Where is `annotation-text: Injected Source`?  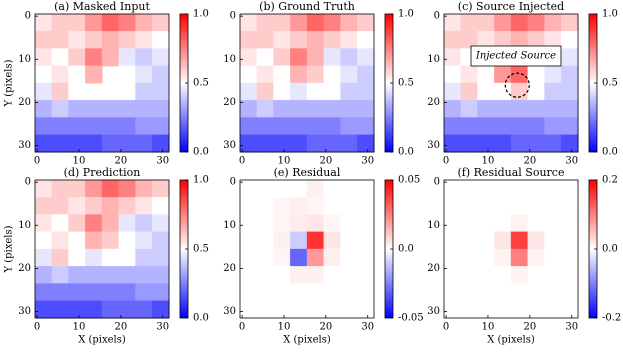
annotation-text: Injected Source is located at coordinates (515, 56).